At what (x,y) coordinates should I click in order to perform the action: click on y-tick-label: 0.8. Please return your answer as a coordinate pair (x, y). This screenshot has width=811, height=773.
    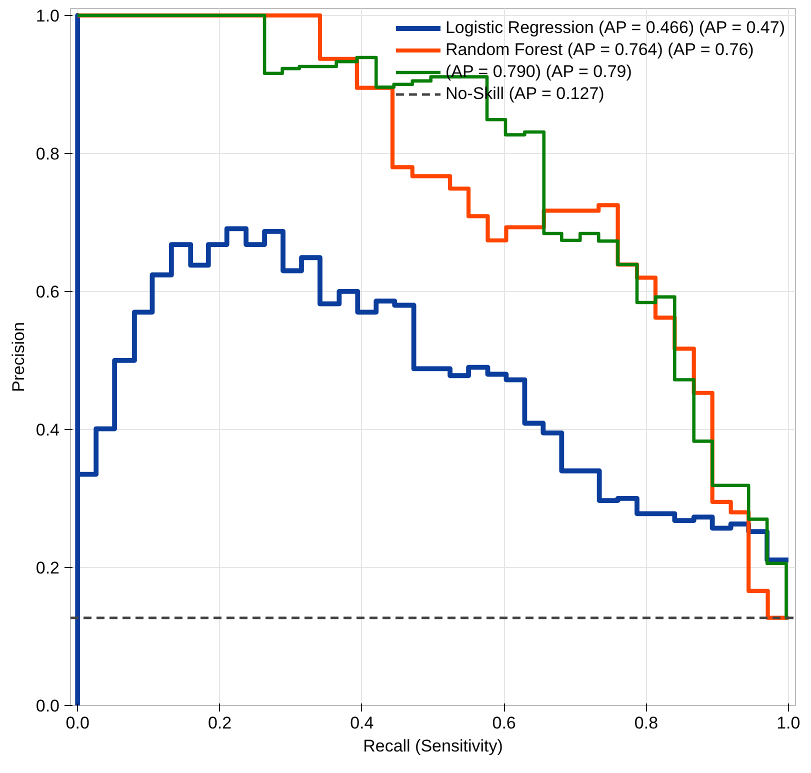
    Looking at the image, I should click on (48, 154).